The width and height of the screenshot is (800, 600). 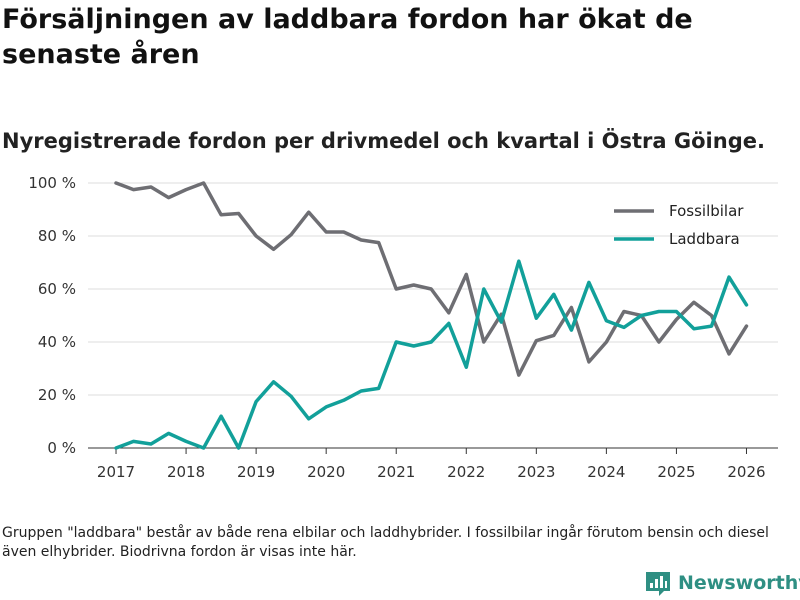 What do you see at coordinates (606, 472) in the screenshot?
I see `x-tick-label: 2024` at bounding box center [606, 472].